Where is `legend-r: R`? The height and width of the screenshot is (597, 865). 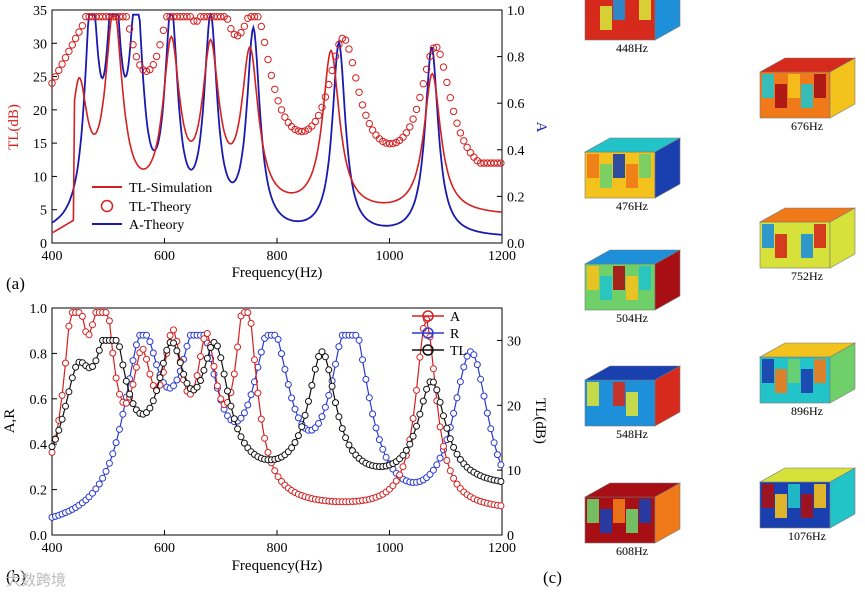
legend-r: R is located at coordinates (455, 334).